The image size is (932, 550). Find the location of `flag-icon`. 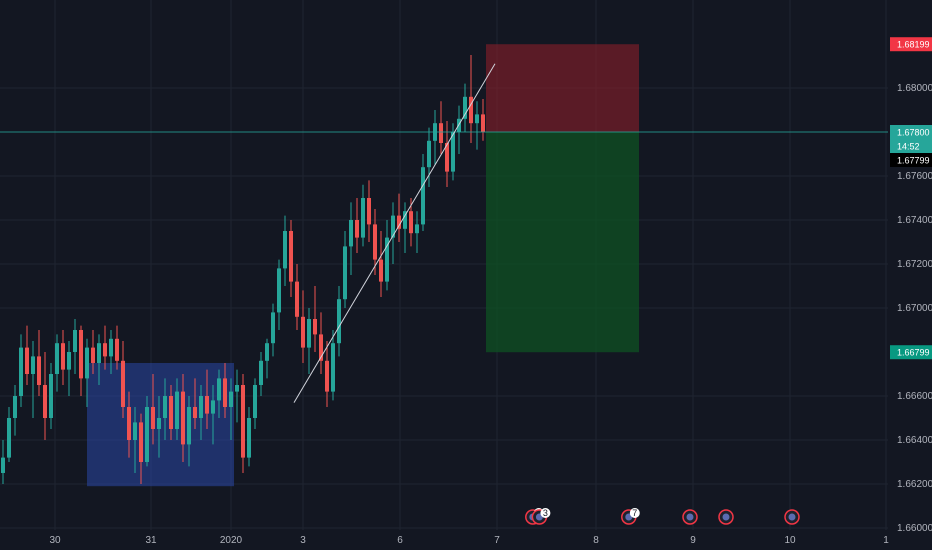

flag-icon is located at coordinates (726, 517).